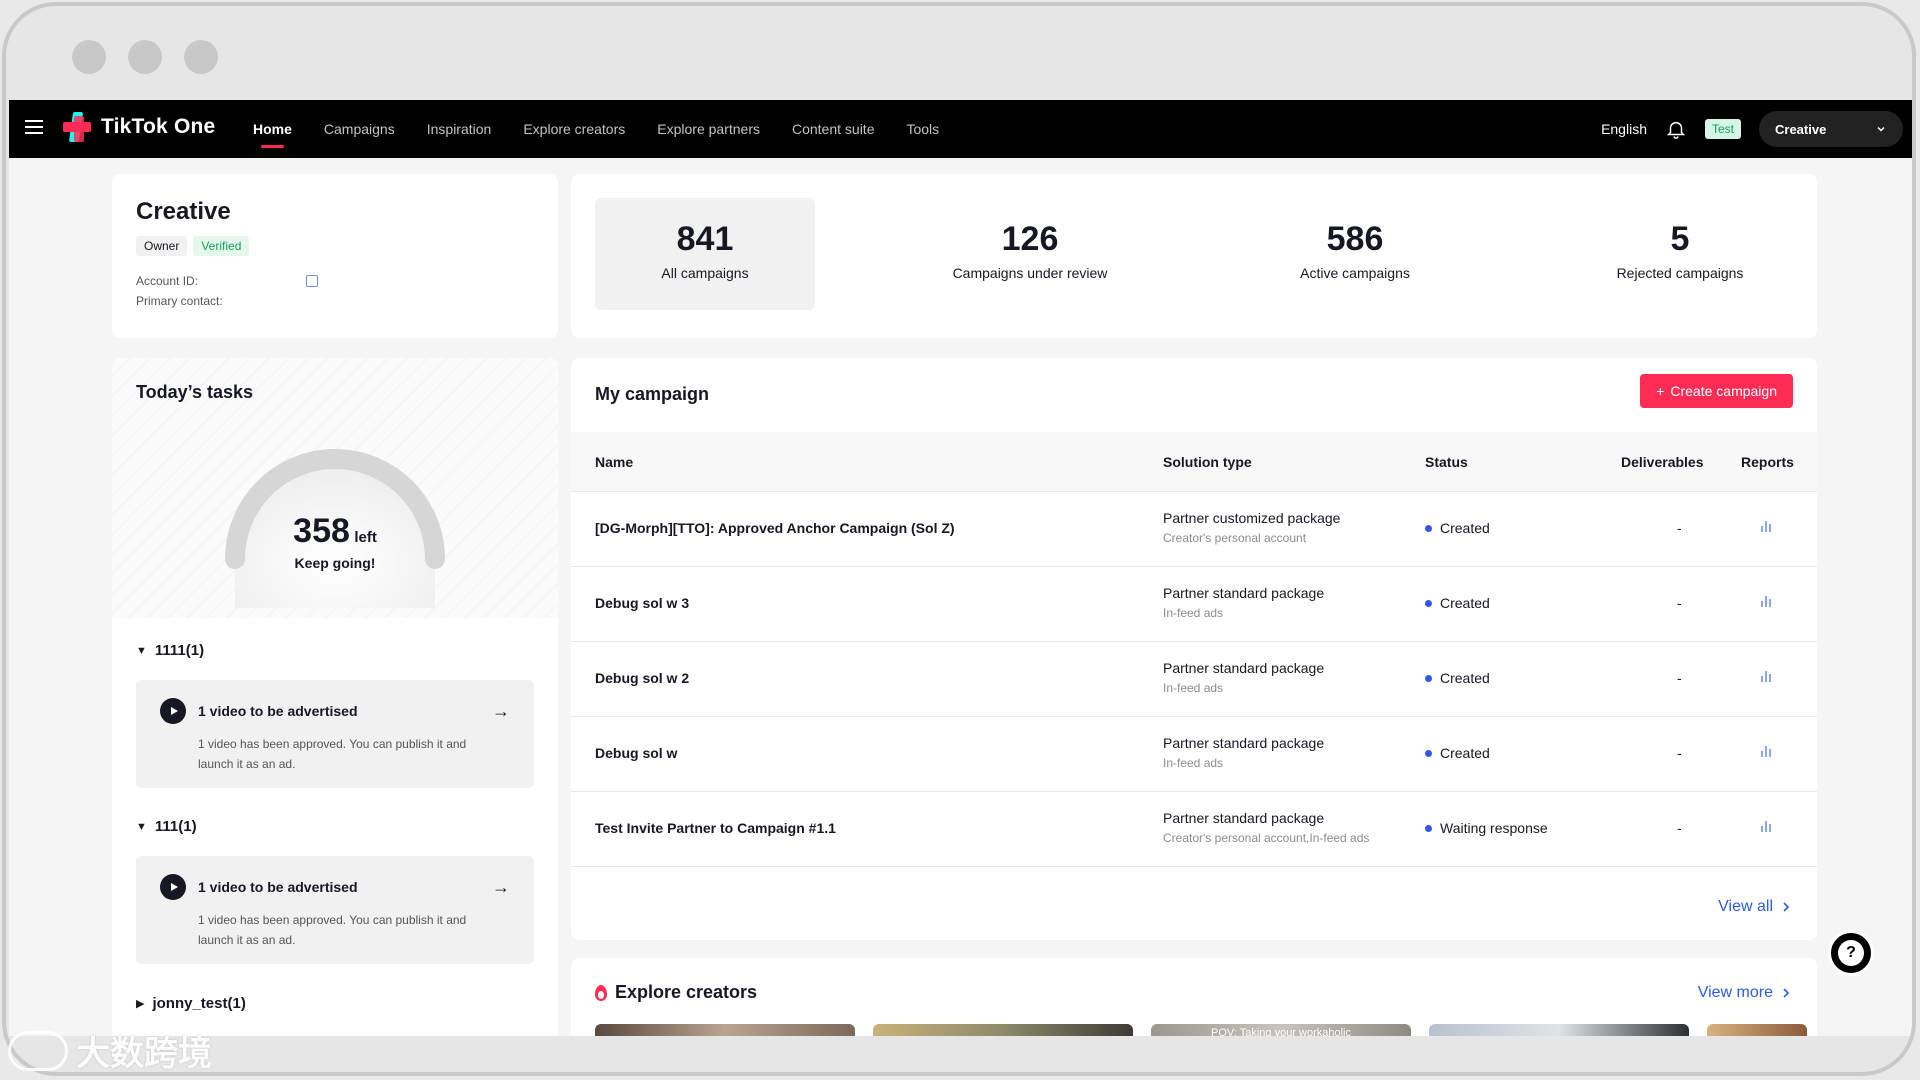  I want to click on task-group-toggle: ▼ 111(1), so click(166, 826).